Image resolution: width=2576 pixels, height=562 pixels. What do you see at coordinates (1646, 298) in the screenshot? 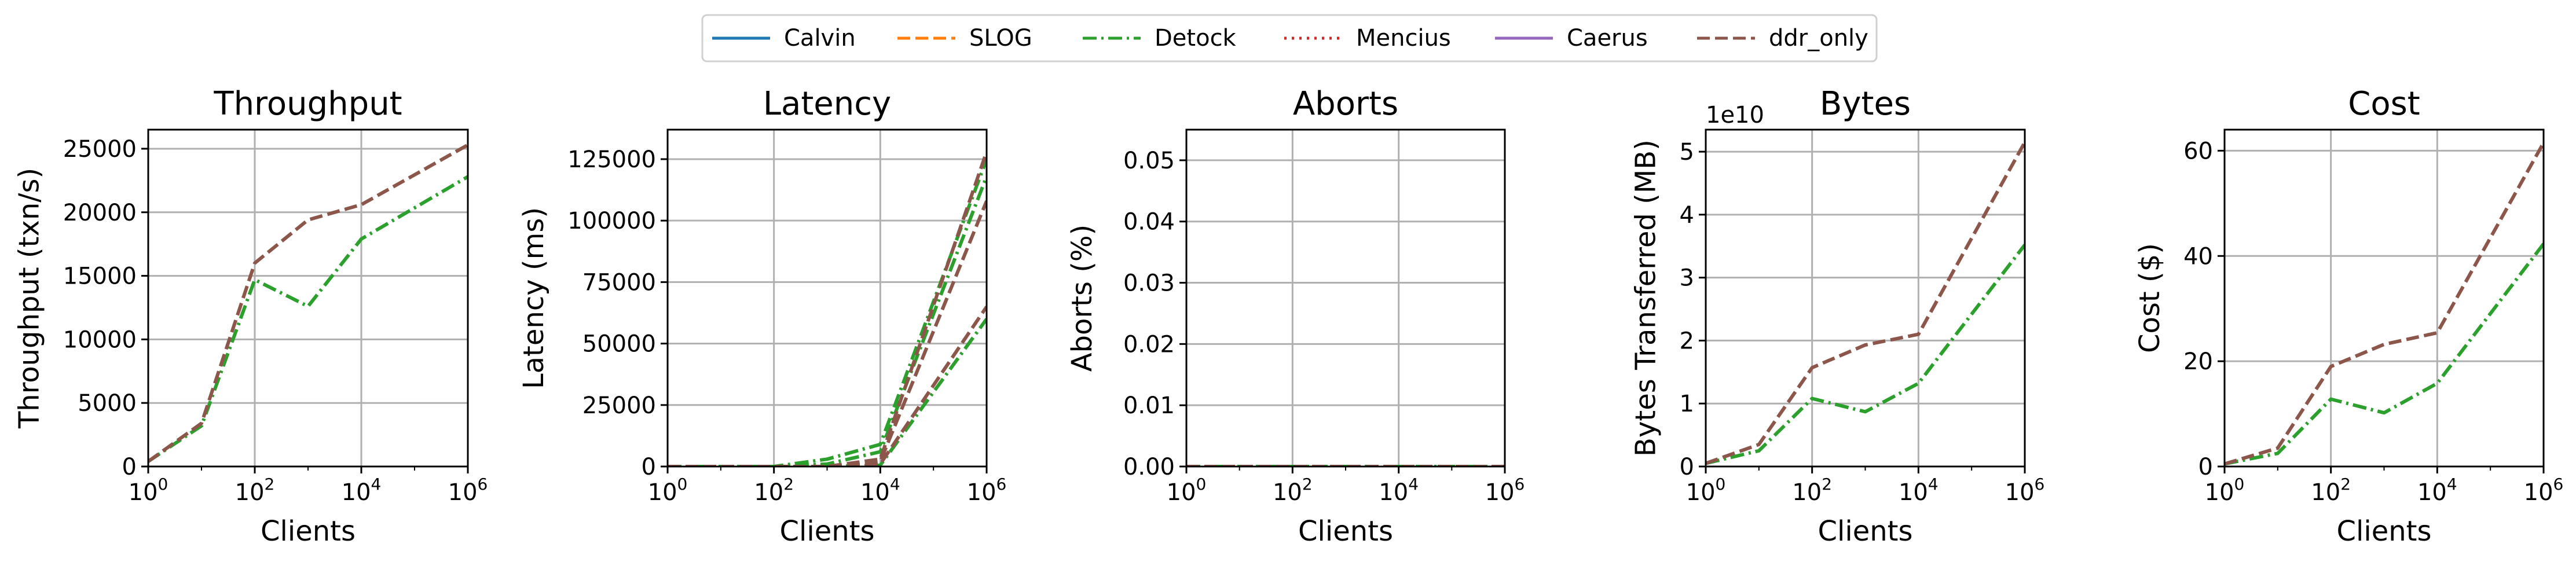
I see `y-axis-label: Bytes Transferred (MB)` at bounding box center [1646, 298].